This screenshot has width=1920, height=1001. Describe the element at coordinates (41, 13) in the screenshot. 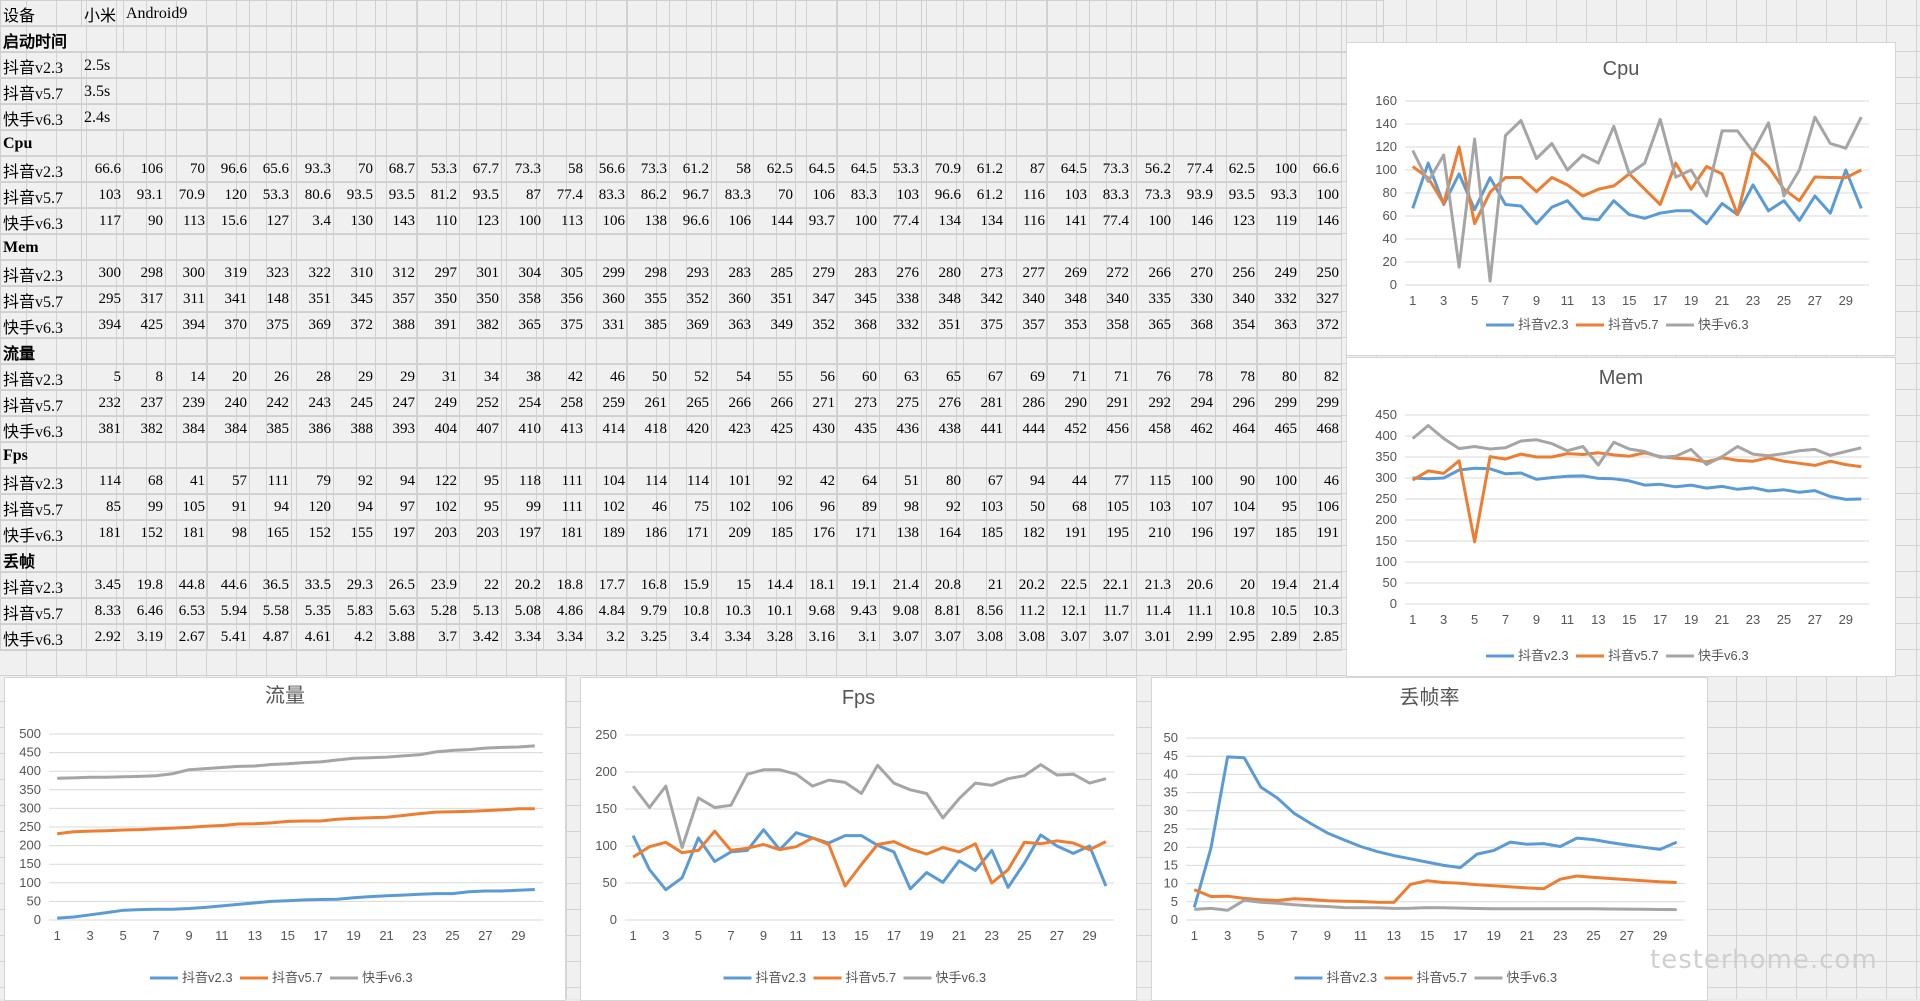

I see `device-label: 设备` at that location.